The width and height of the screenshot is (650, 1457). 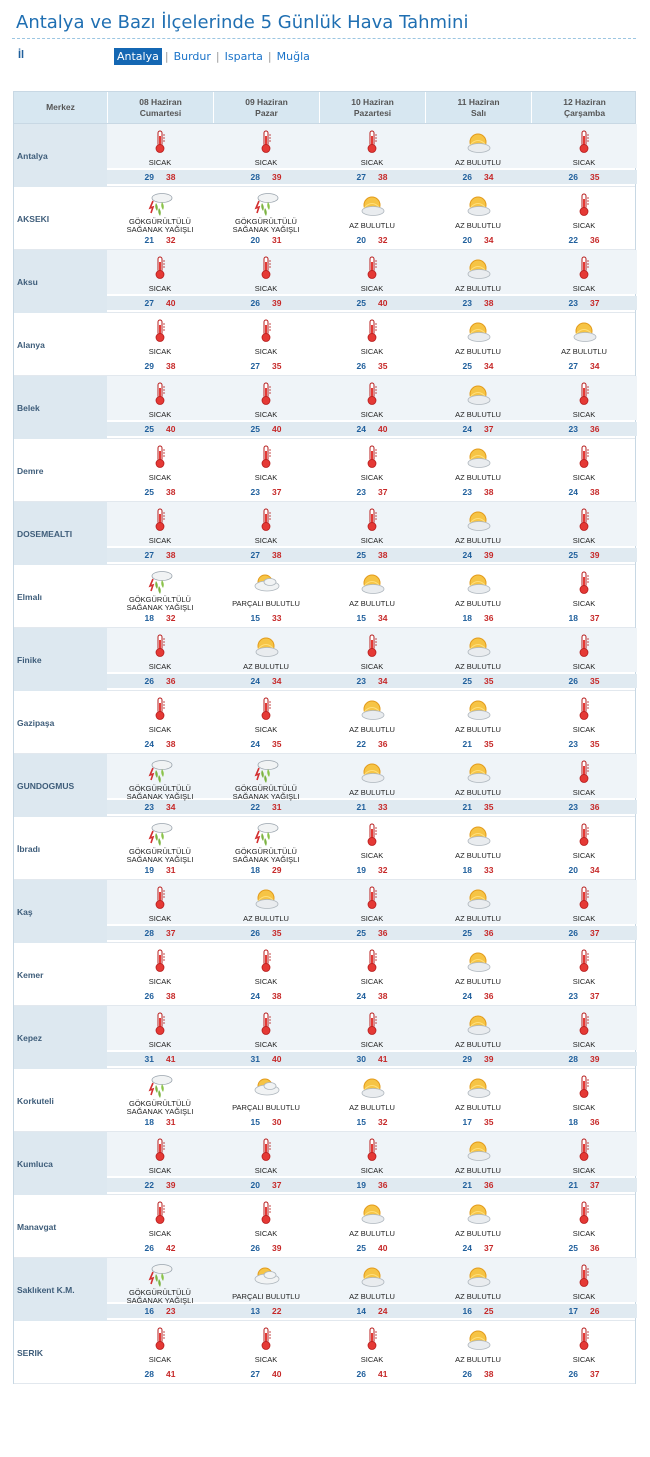 I want to click on city-name: AKSEKI, so click(x=33, y=218).